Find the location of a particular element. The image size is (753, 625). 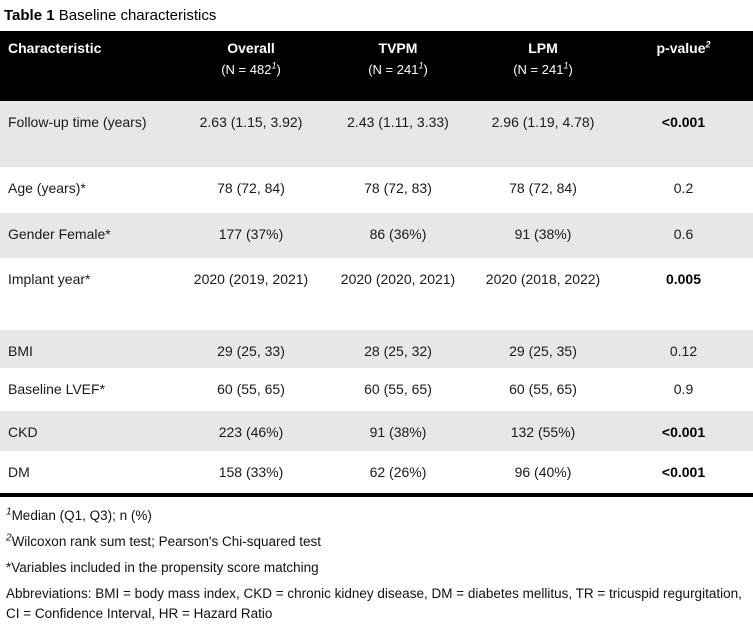

cell-pvalue: 0.9 is located at coordinates (683, 389).